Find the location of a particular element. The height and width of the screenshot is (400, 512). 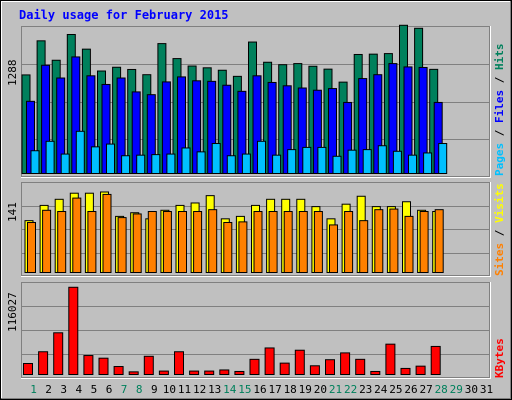

x-tick-label-day-5: 5 is located at coordinates (94, 389).